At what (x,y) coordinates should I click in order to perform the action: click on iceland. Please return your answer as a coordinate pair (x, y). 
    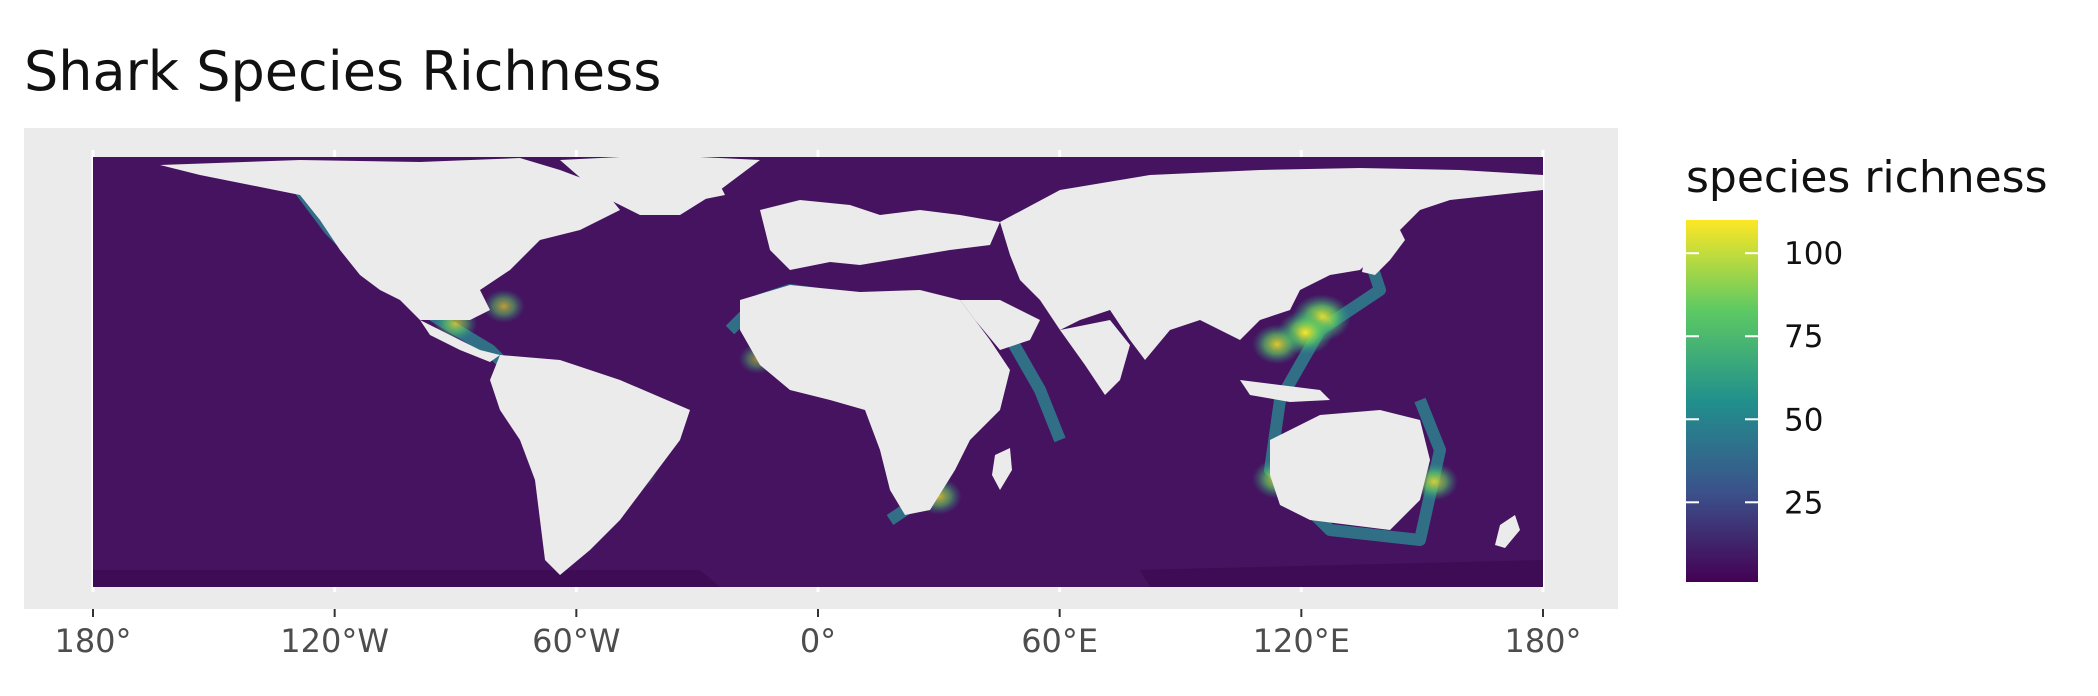
    Looking at the image, I should click on (707, 192).